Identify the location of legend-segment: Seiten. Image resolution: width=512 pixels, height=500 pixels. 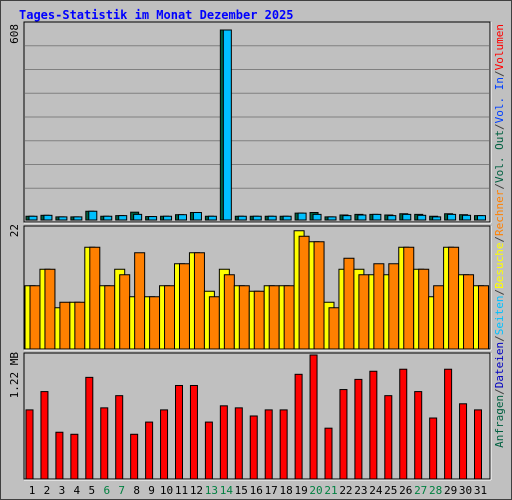
(499, 316).